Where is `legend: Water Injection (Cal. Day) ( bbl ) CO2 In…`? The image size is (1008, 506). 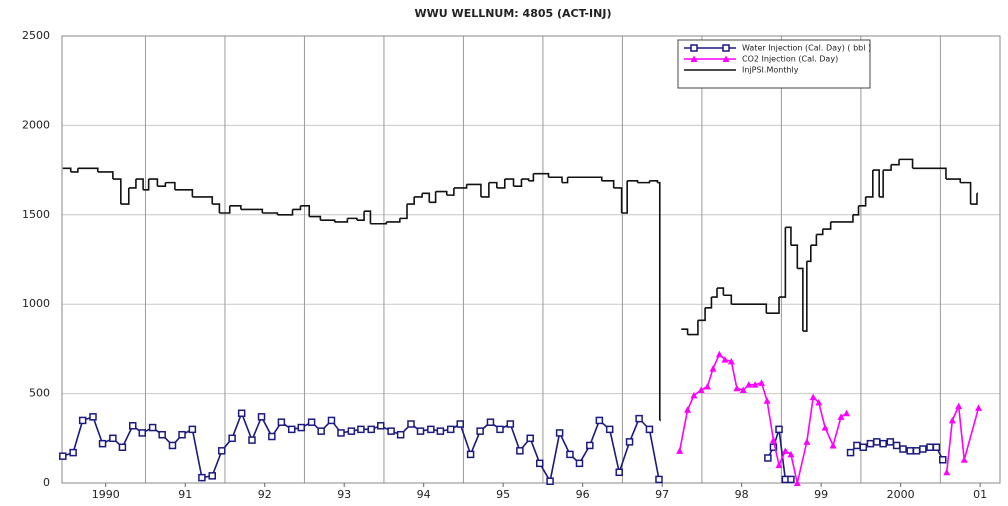
legend: Water Injection (Cal. Day) ( bbl ) CO2 In… is located at coordinates (774, 64).